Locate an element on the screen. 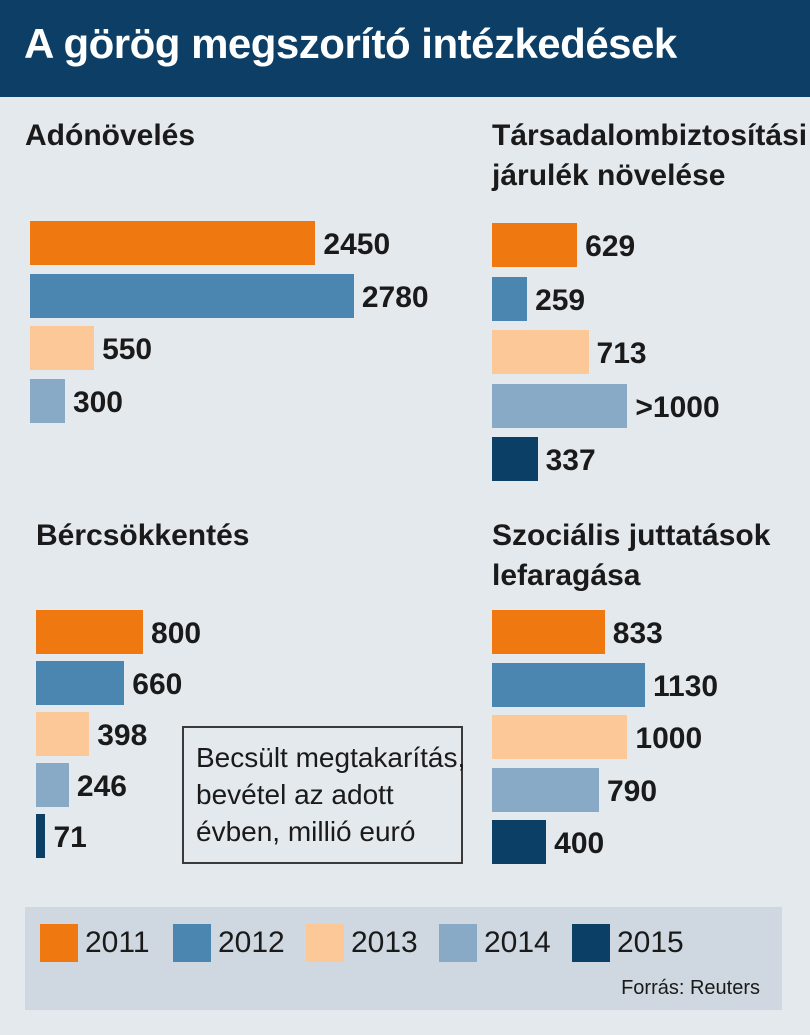 Image resolution: width=810 pixels, height=1035 pixels. chart-title: A görög megszorító intézkedések is located at coordinates (350, 43).